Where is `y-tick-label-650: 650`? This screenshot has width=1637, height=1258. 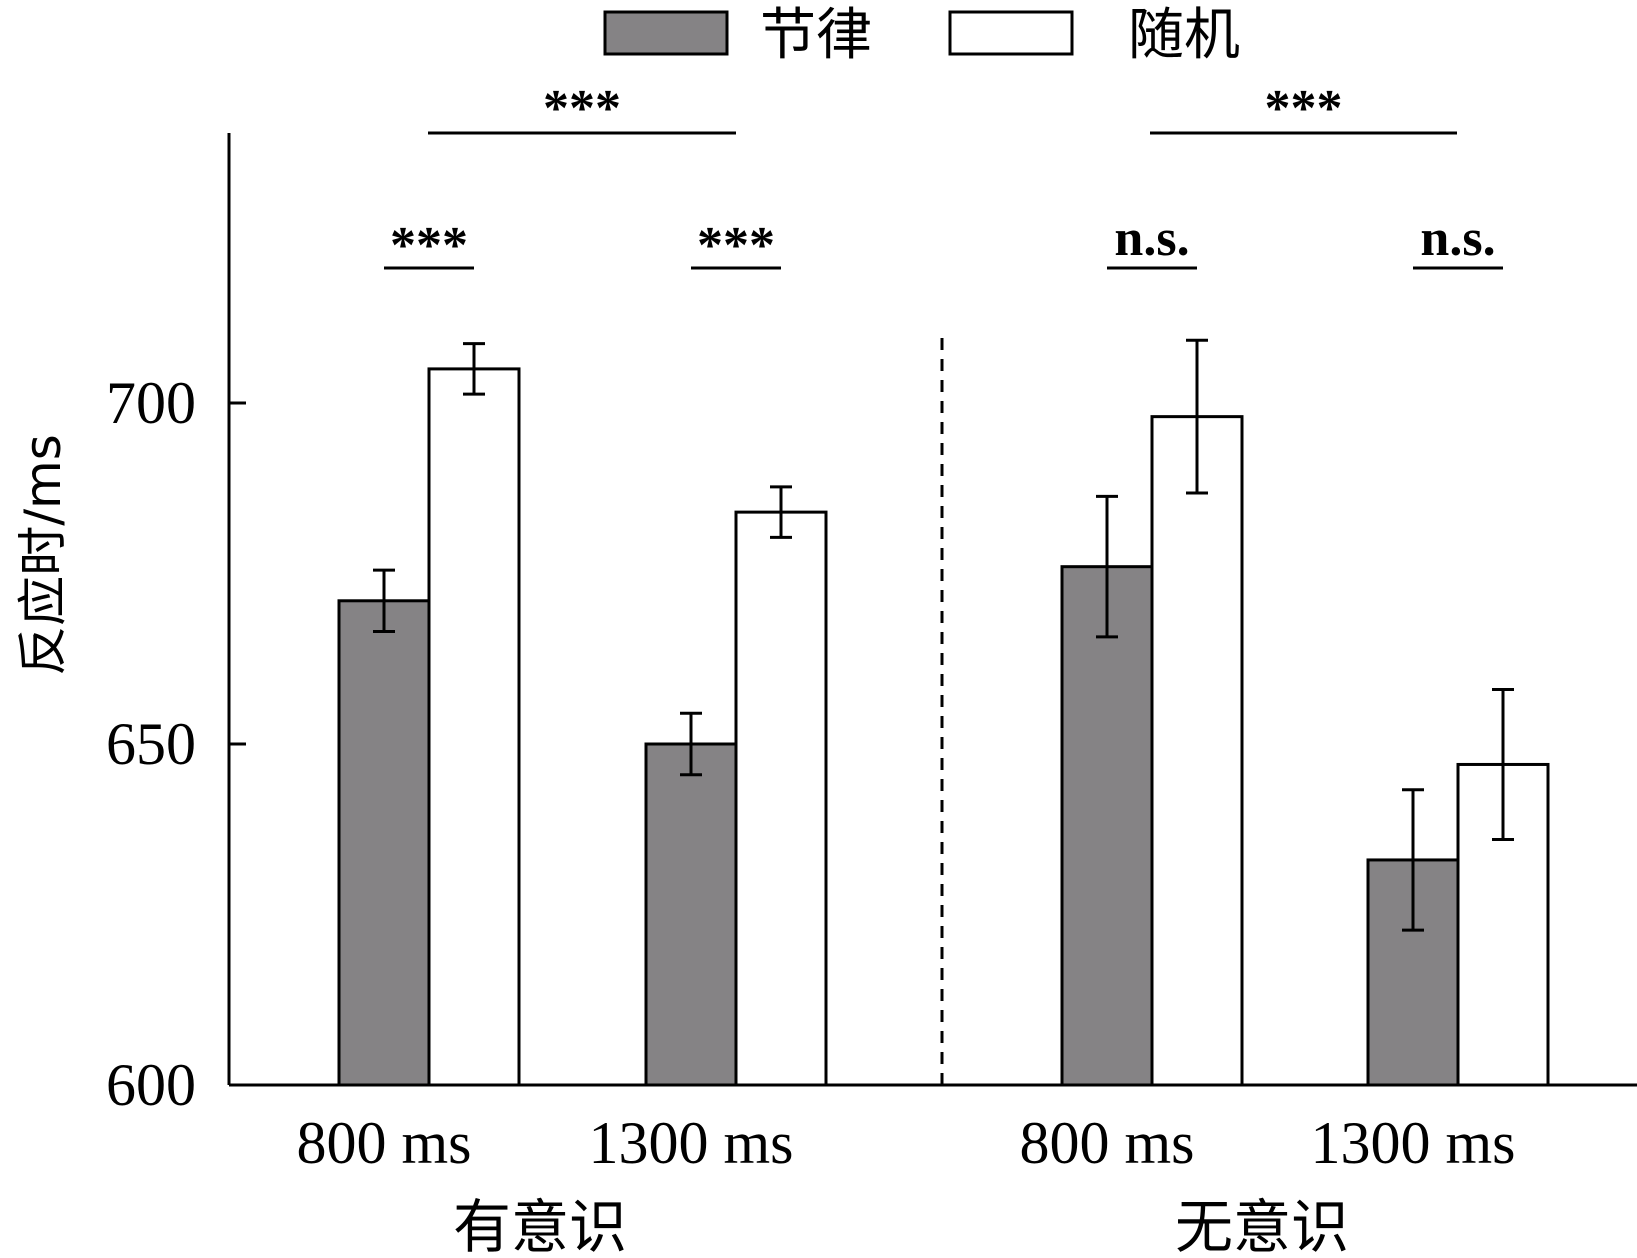
y-tick-label-650: 650 is located at coordinates (151, 744).